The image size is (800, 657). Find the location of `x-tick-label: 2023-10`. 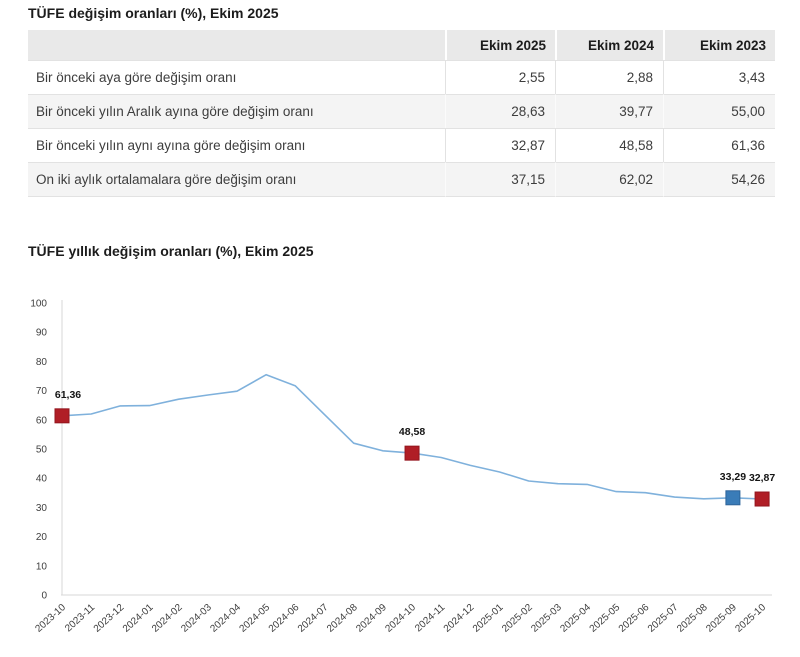

x-tick-label: 2023-10 is located at coordinates (50, 618).